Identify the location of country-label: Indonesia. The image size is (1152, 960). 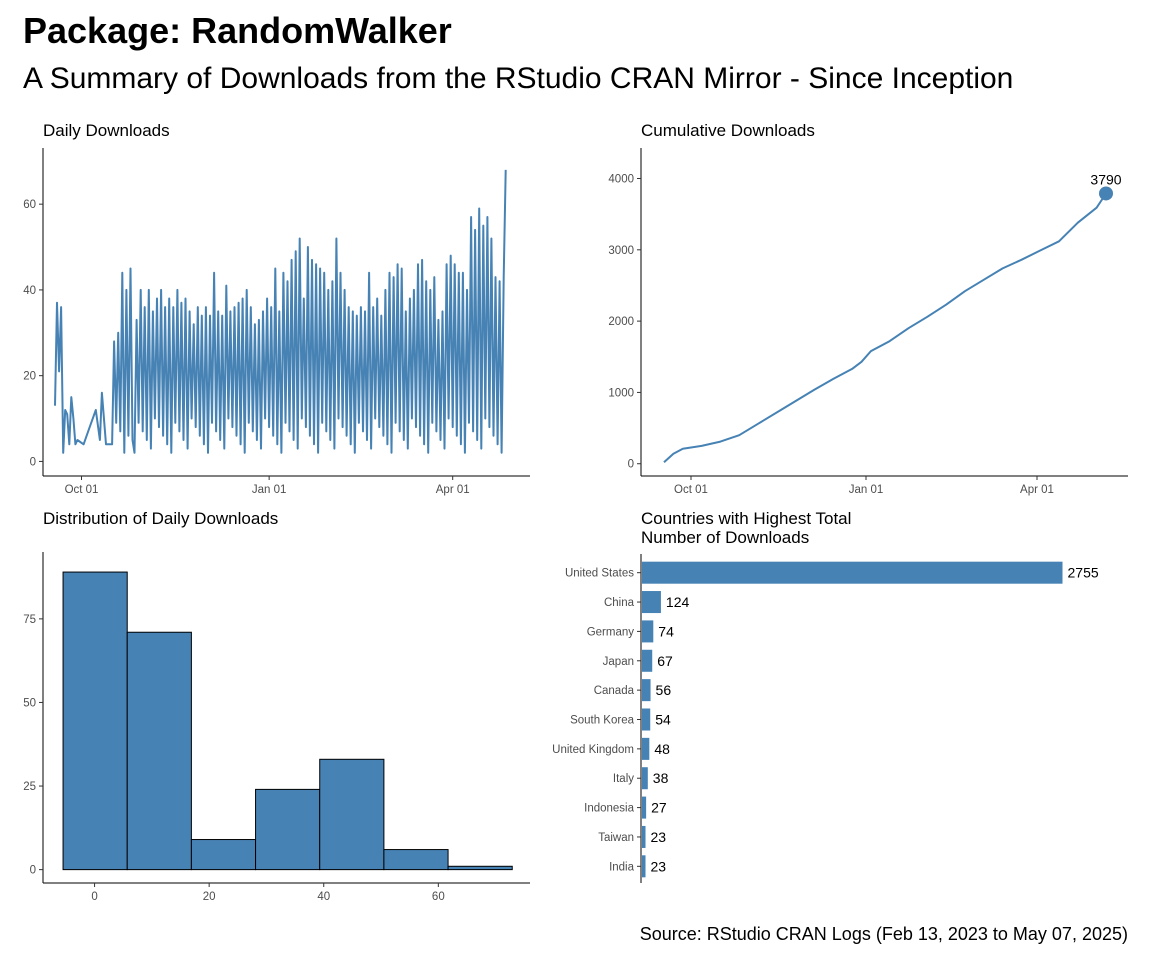
(609, 809).